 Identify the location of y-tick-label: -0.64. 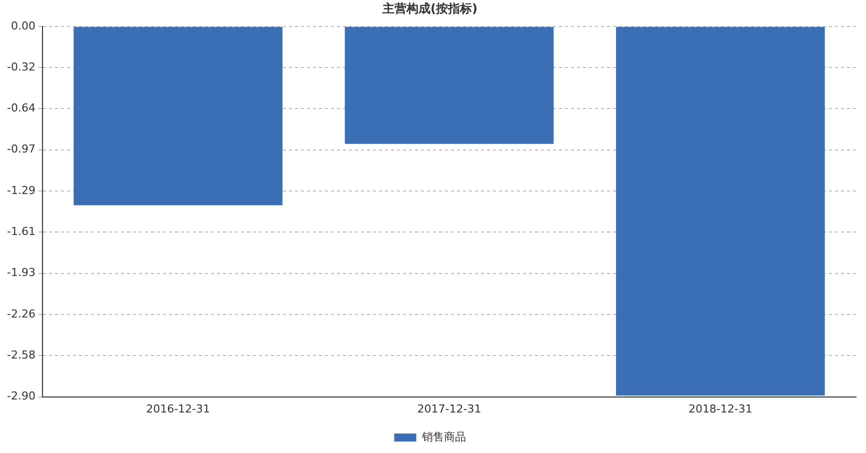
(21, 108).